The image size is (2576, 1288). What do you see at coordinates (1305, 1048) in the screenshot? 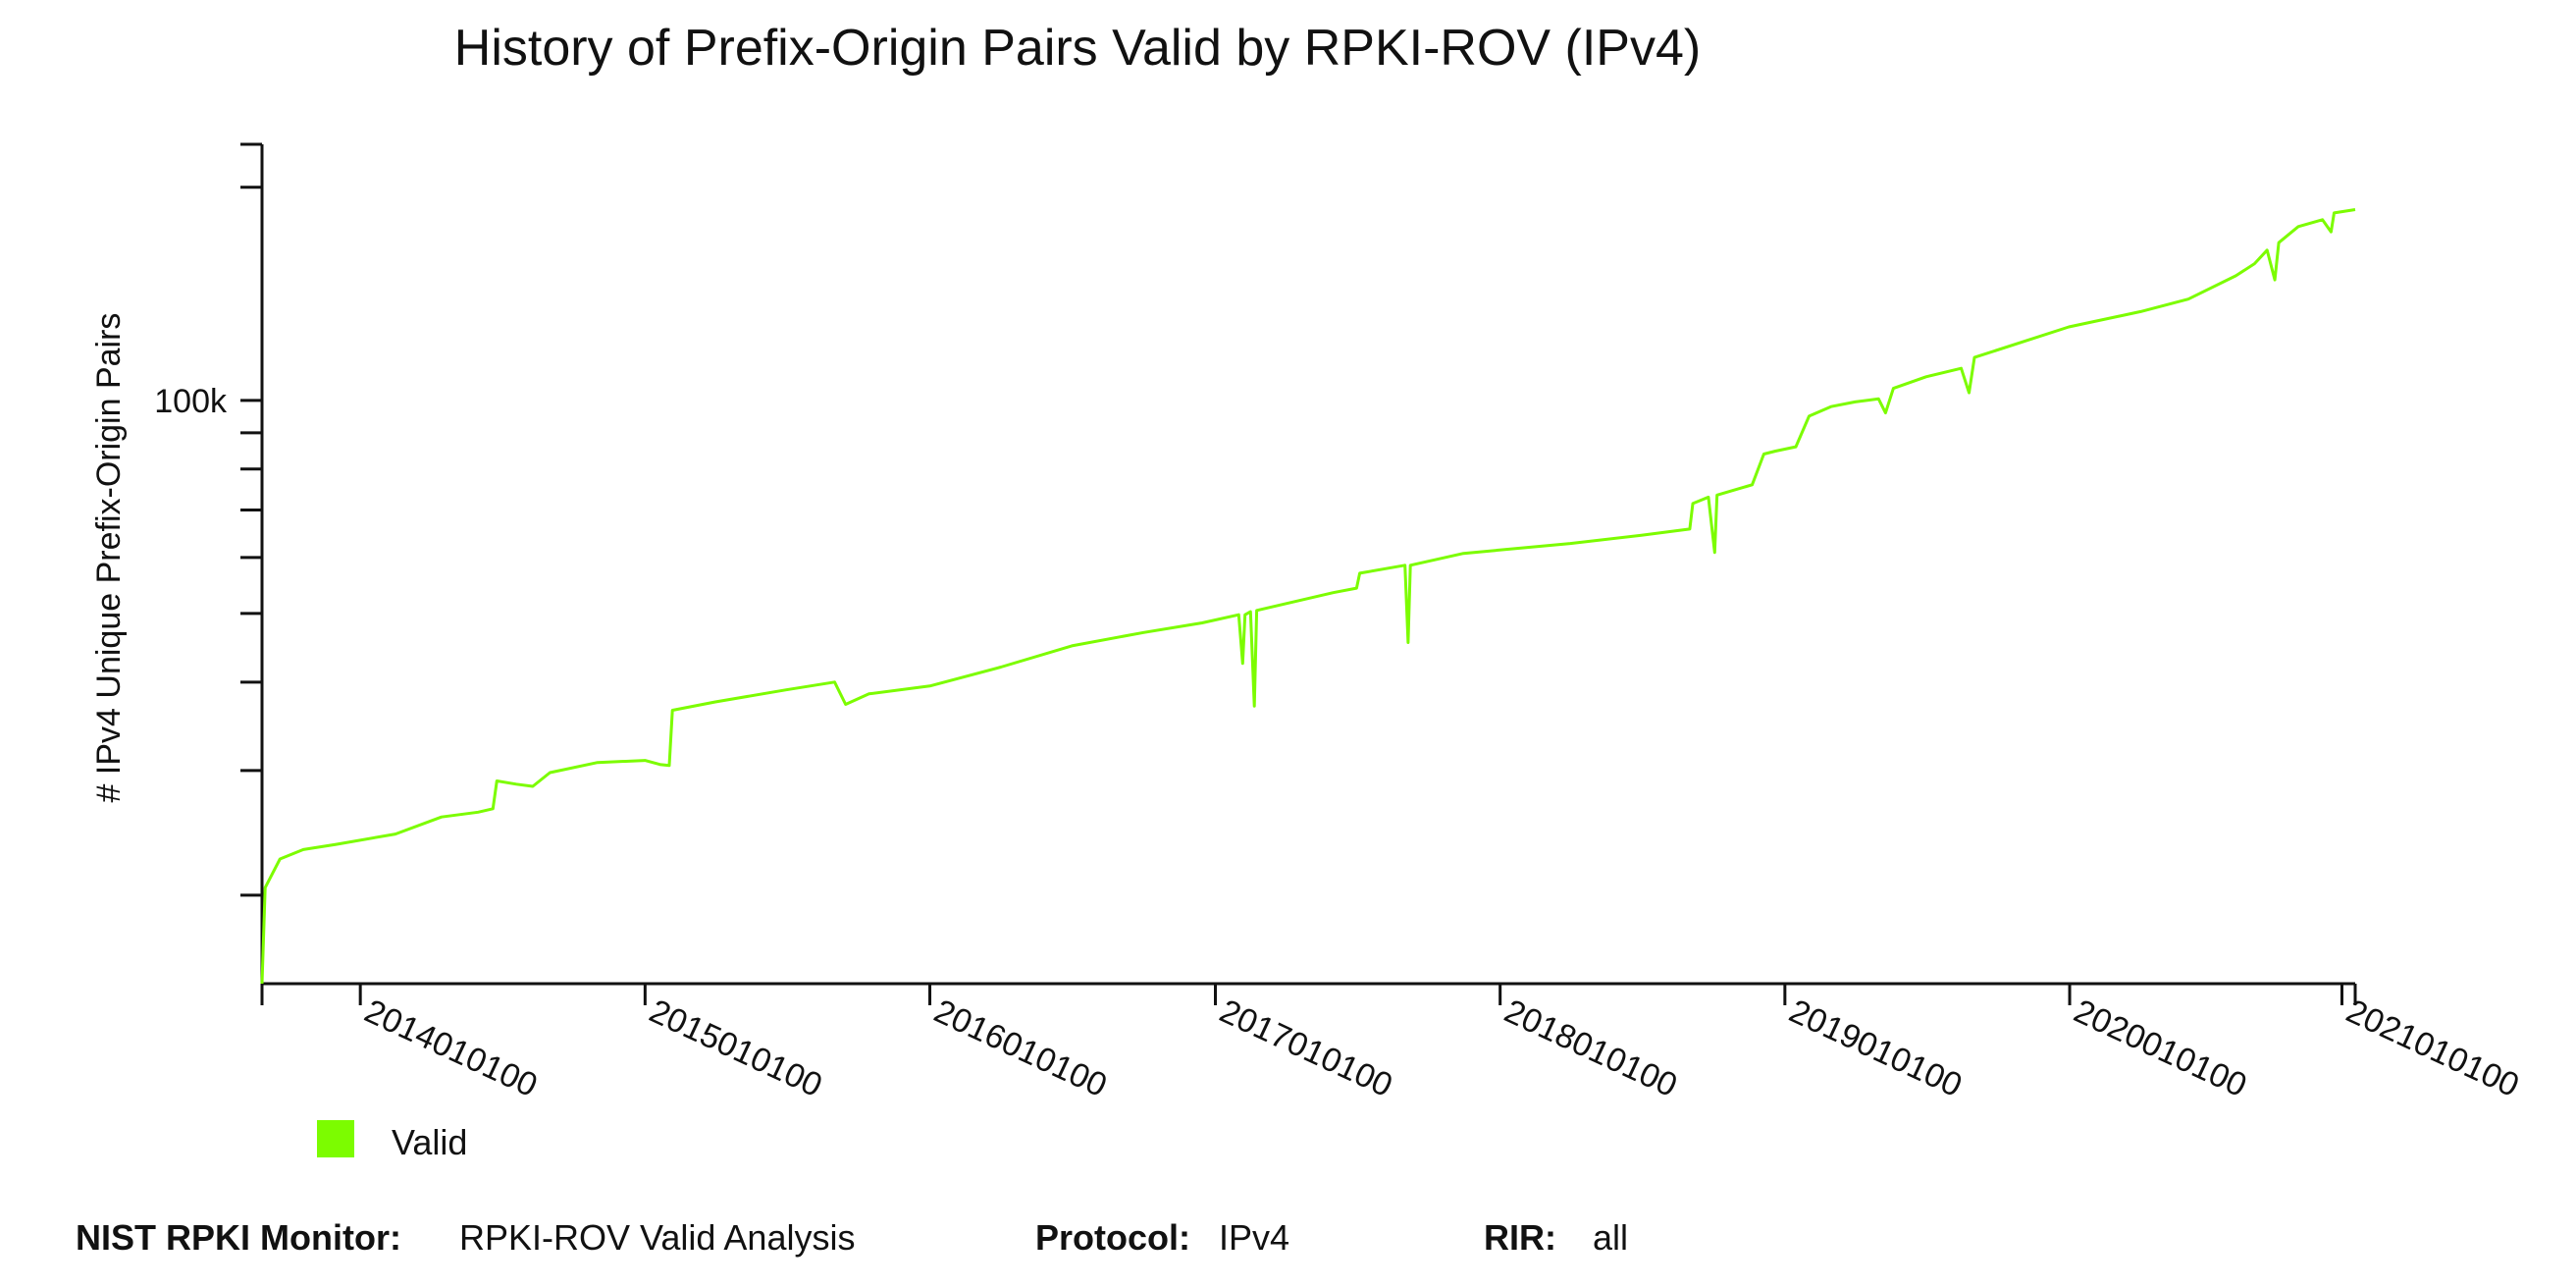
I see `x-tick-label: 2017010100` at bounding box center [1305, 1048].